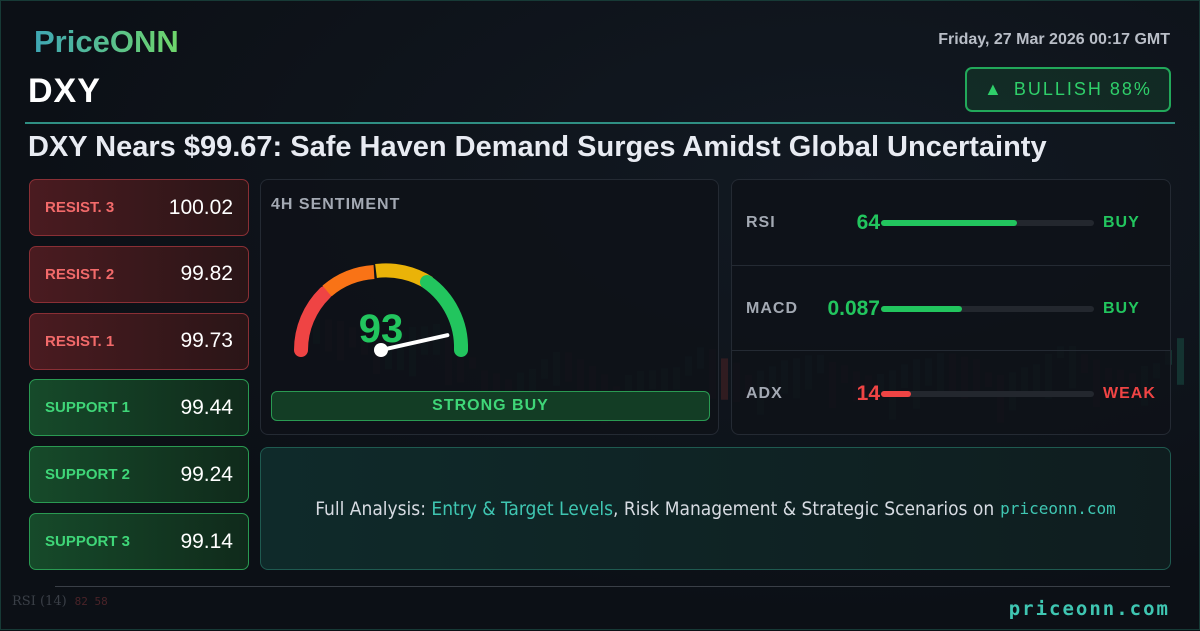 The height and width of the screenshot is (631, 1200). Describe the element at coordinates (600, 123) in the screenshot. I see `header-divider` at that location.